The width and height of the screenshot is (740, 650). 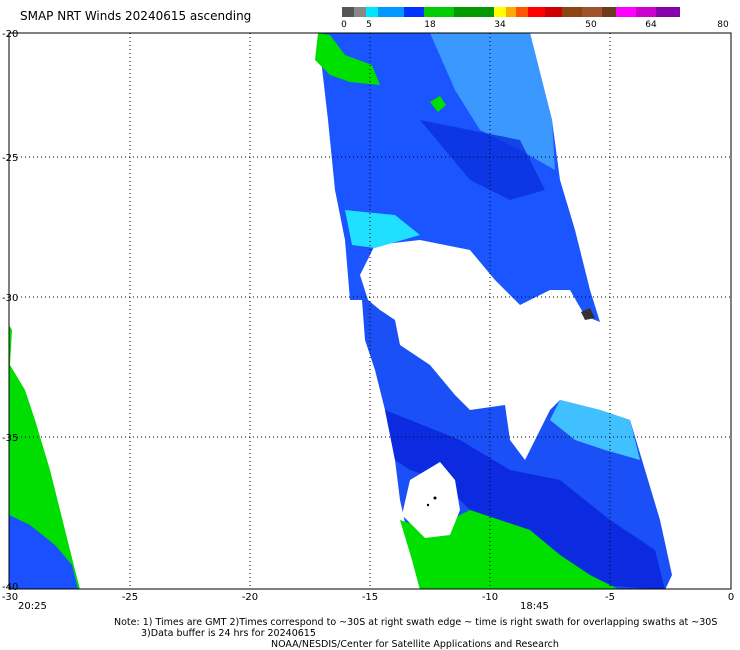 What do you see at coordinates (591, 25) in the screenshot?
I see `colorbar-tick: 50` at bounding box center [591, 25].